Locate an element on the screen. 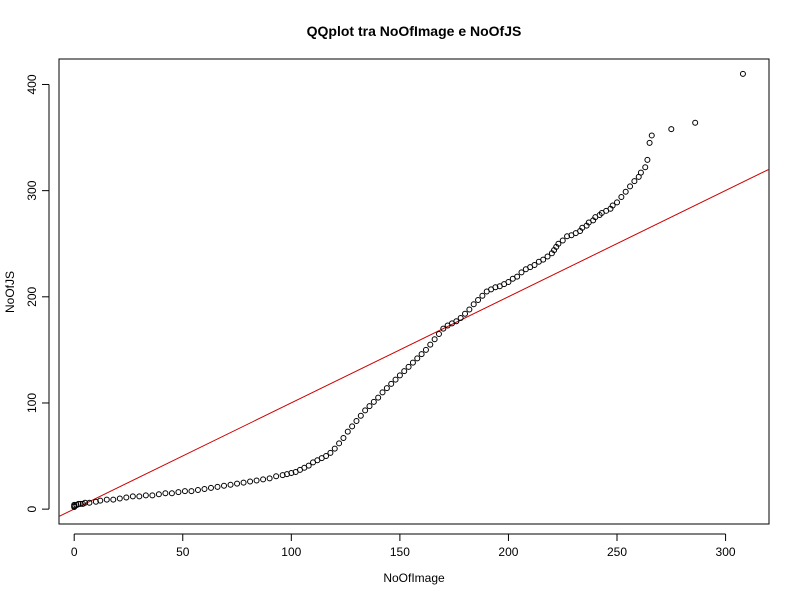 The width and height of the screenshot is (800, 600). x-tick-label: 50 is located at coordinates (183, 552).